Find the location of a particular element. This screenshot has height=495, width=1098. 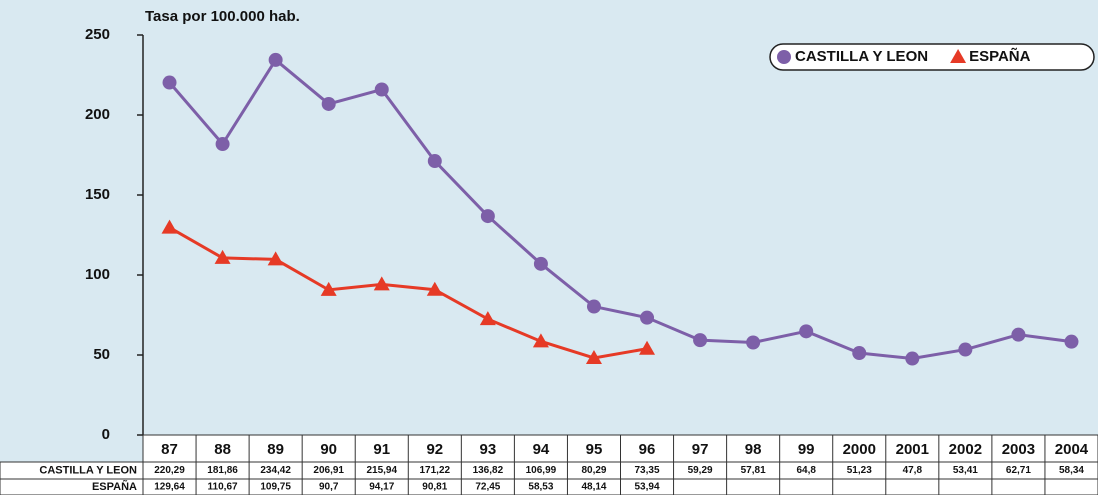

x-tick-label: 2004 is located at coordinates (1072, 449).